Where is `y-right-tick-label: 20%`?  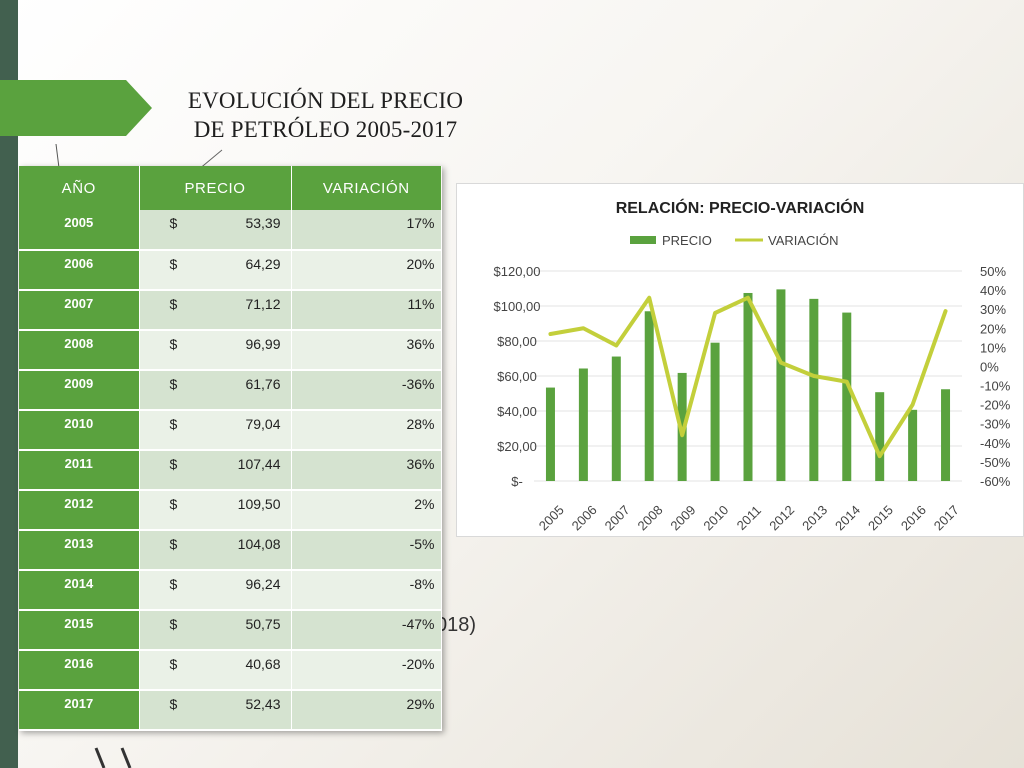 y-right-tick-label: 20% is located at coordinates (993, 328).